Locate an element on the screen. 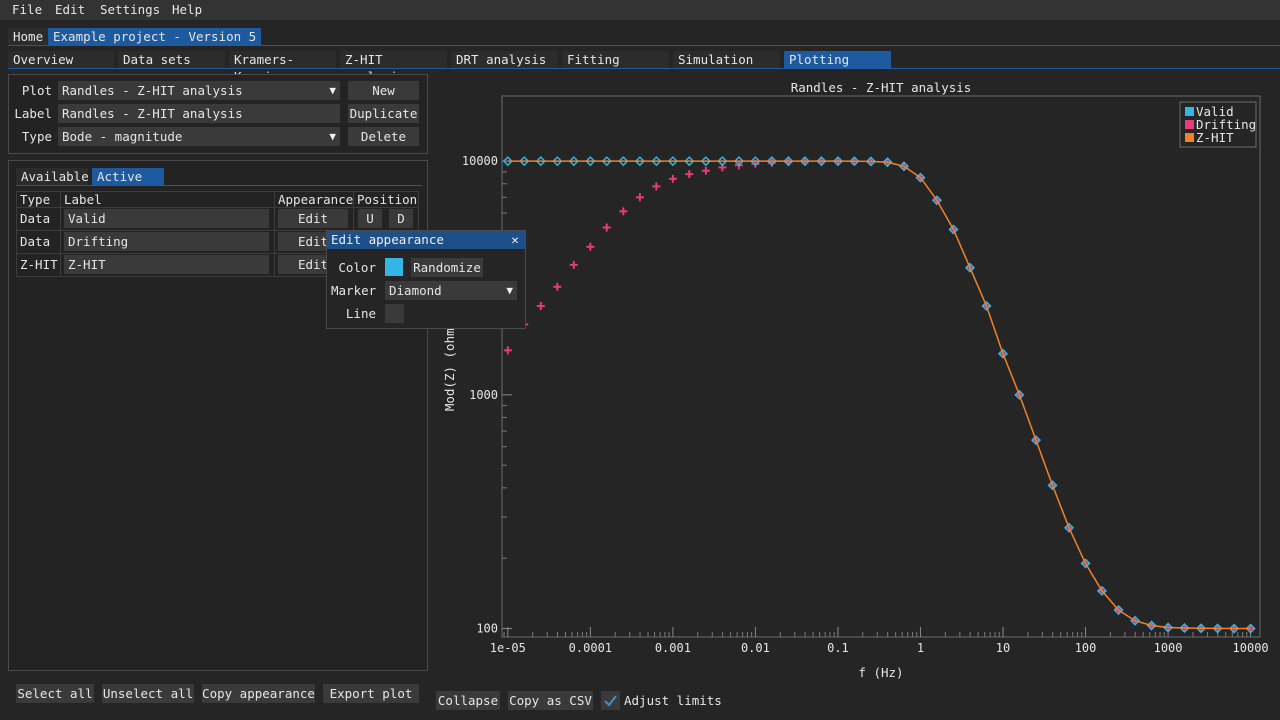  new-plot-button: New is located at coordinates (383, 90).